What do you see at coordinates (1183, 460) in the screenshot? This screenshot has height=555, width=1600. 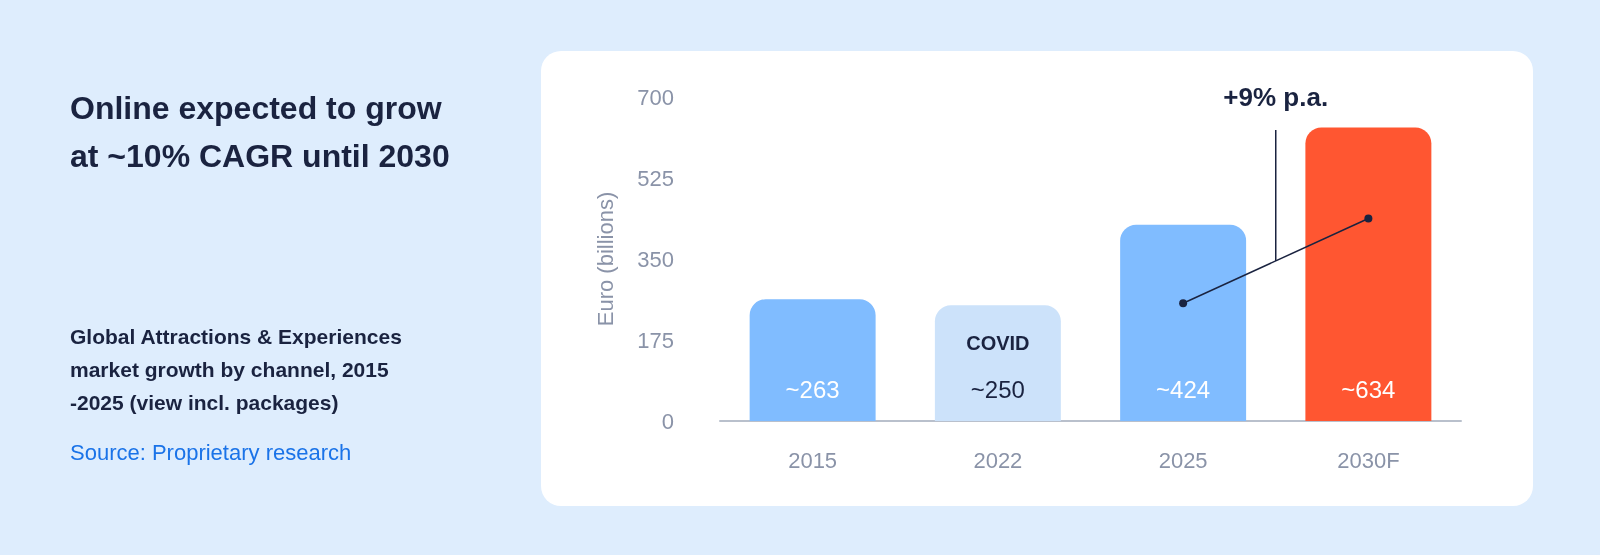 I see `x-tick-label: 2025` at bounding box center [1183, 460].